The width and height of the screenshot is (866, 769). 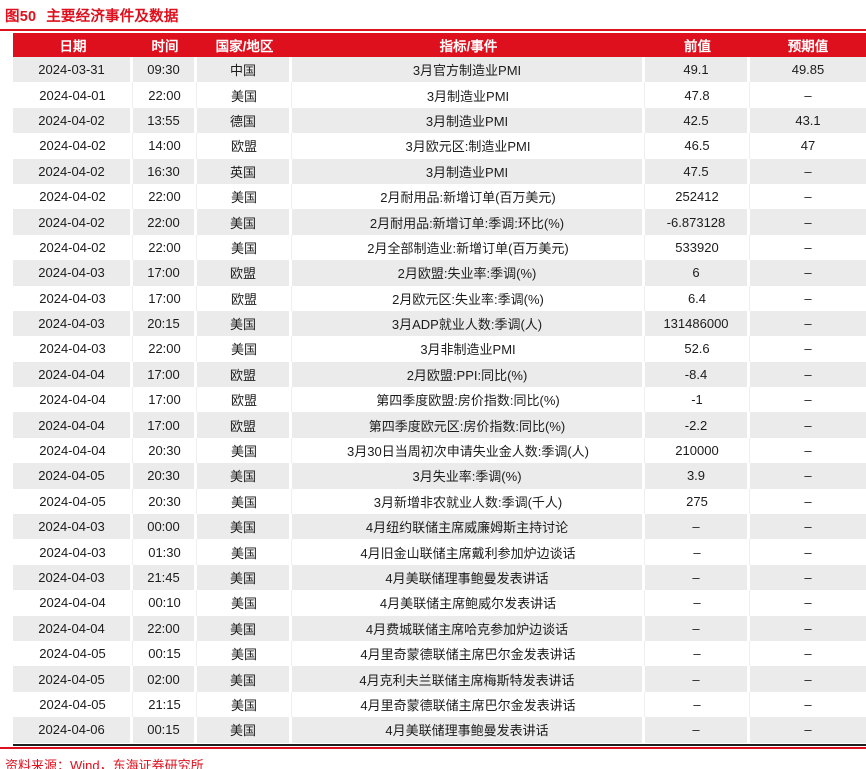 What do you see at coordinates (468, 476) in the screenshot?
I see `cell-indicator: 3月失业率:季调(%)` at bounding box center [468, 476].